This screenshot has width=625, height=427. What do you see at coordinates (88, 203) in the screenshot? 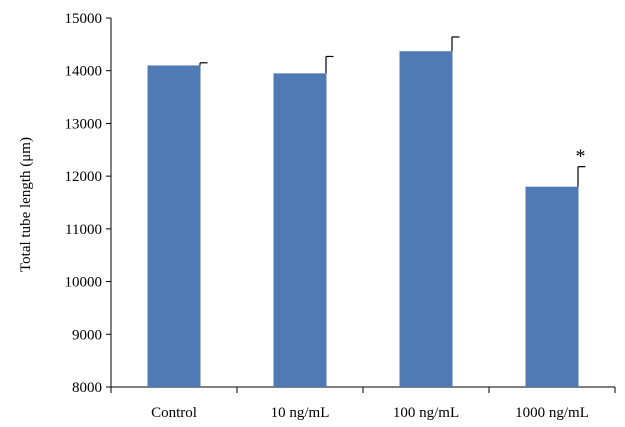
I see `y-axis: 8000 9000 10000 11000 12000 13000 14000 15000` at bounding box center [88, 203].